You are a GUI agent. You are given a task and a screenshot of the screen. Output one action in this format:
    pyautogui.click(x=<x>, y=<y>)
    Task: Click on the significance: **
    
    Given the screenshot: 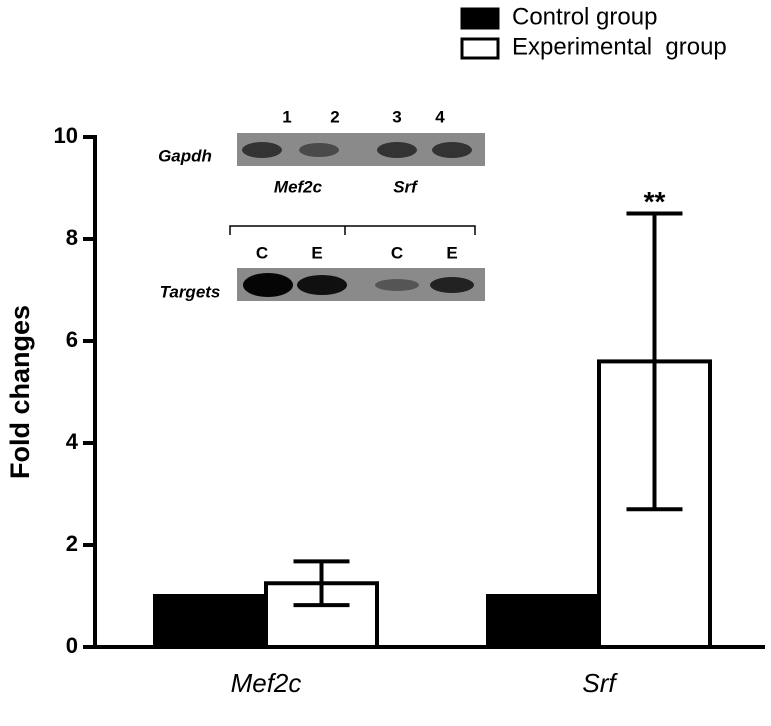 What is the action you would take?
    pyautogui.click(x=655, y=201)
    